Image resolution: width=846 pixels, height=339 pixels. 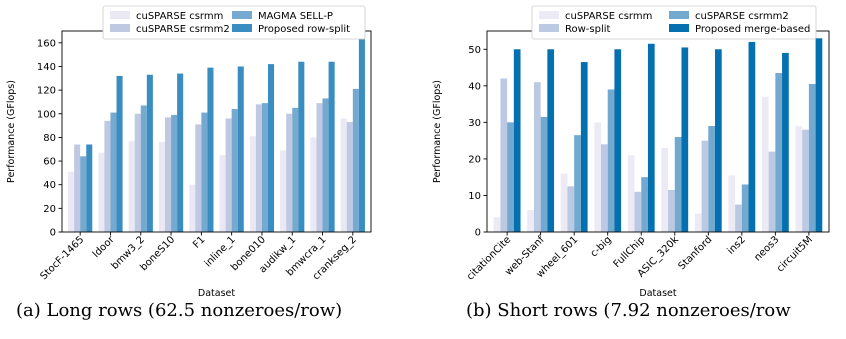 What do you see at coordinates (437, 131) in the screenshot?
I see `ylabel-short: Performance (GFlops)` at bounding box center [437, 131].